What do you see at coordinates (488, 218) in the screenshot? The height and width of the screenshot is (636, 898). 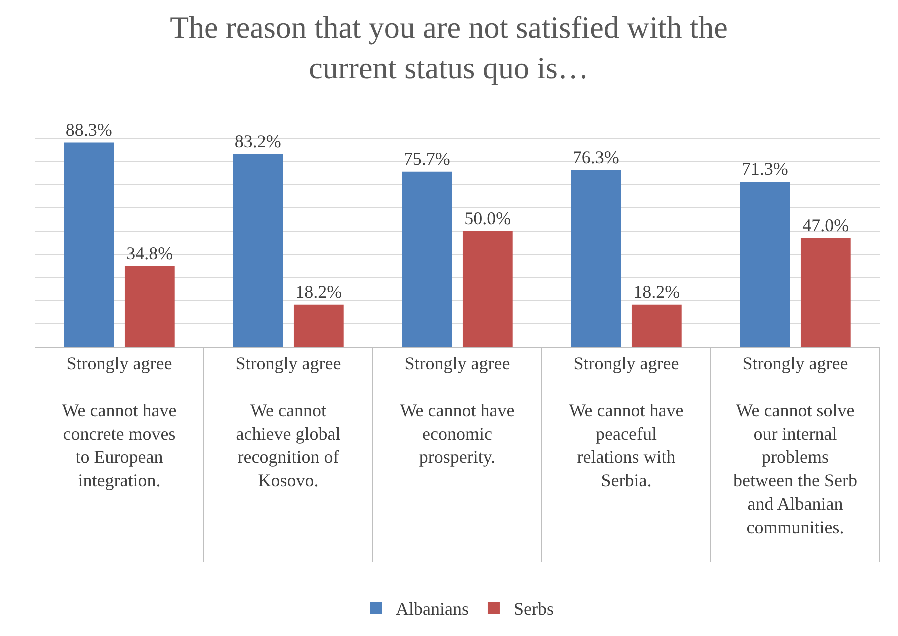 I see `data-label: 50.0%` at bounding box center [488, 218].